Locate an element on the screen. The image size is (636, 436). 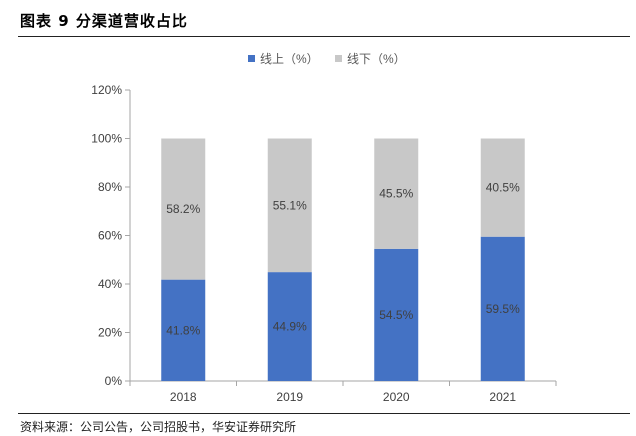
figure-title: 图表 9 分渠道营收占比 is located at coordinates (104, 21).